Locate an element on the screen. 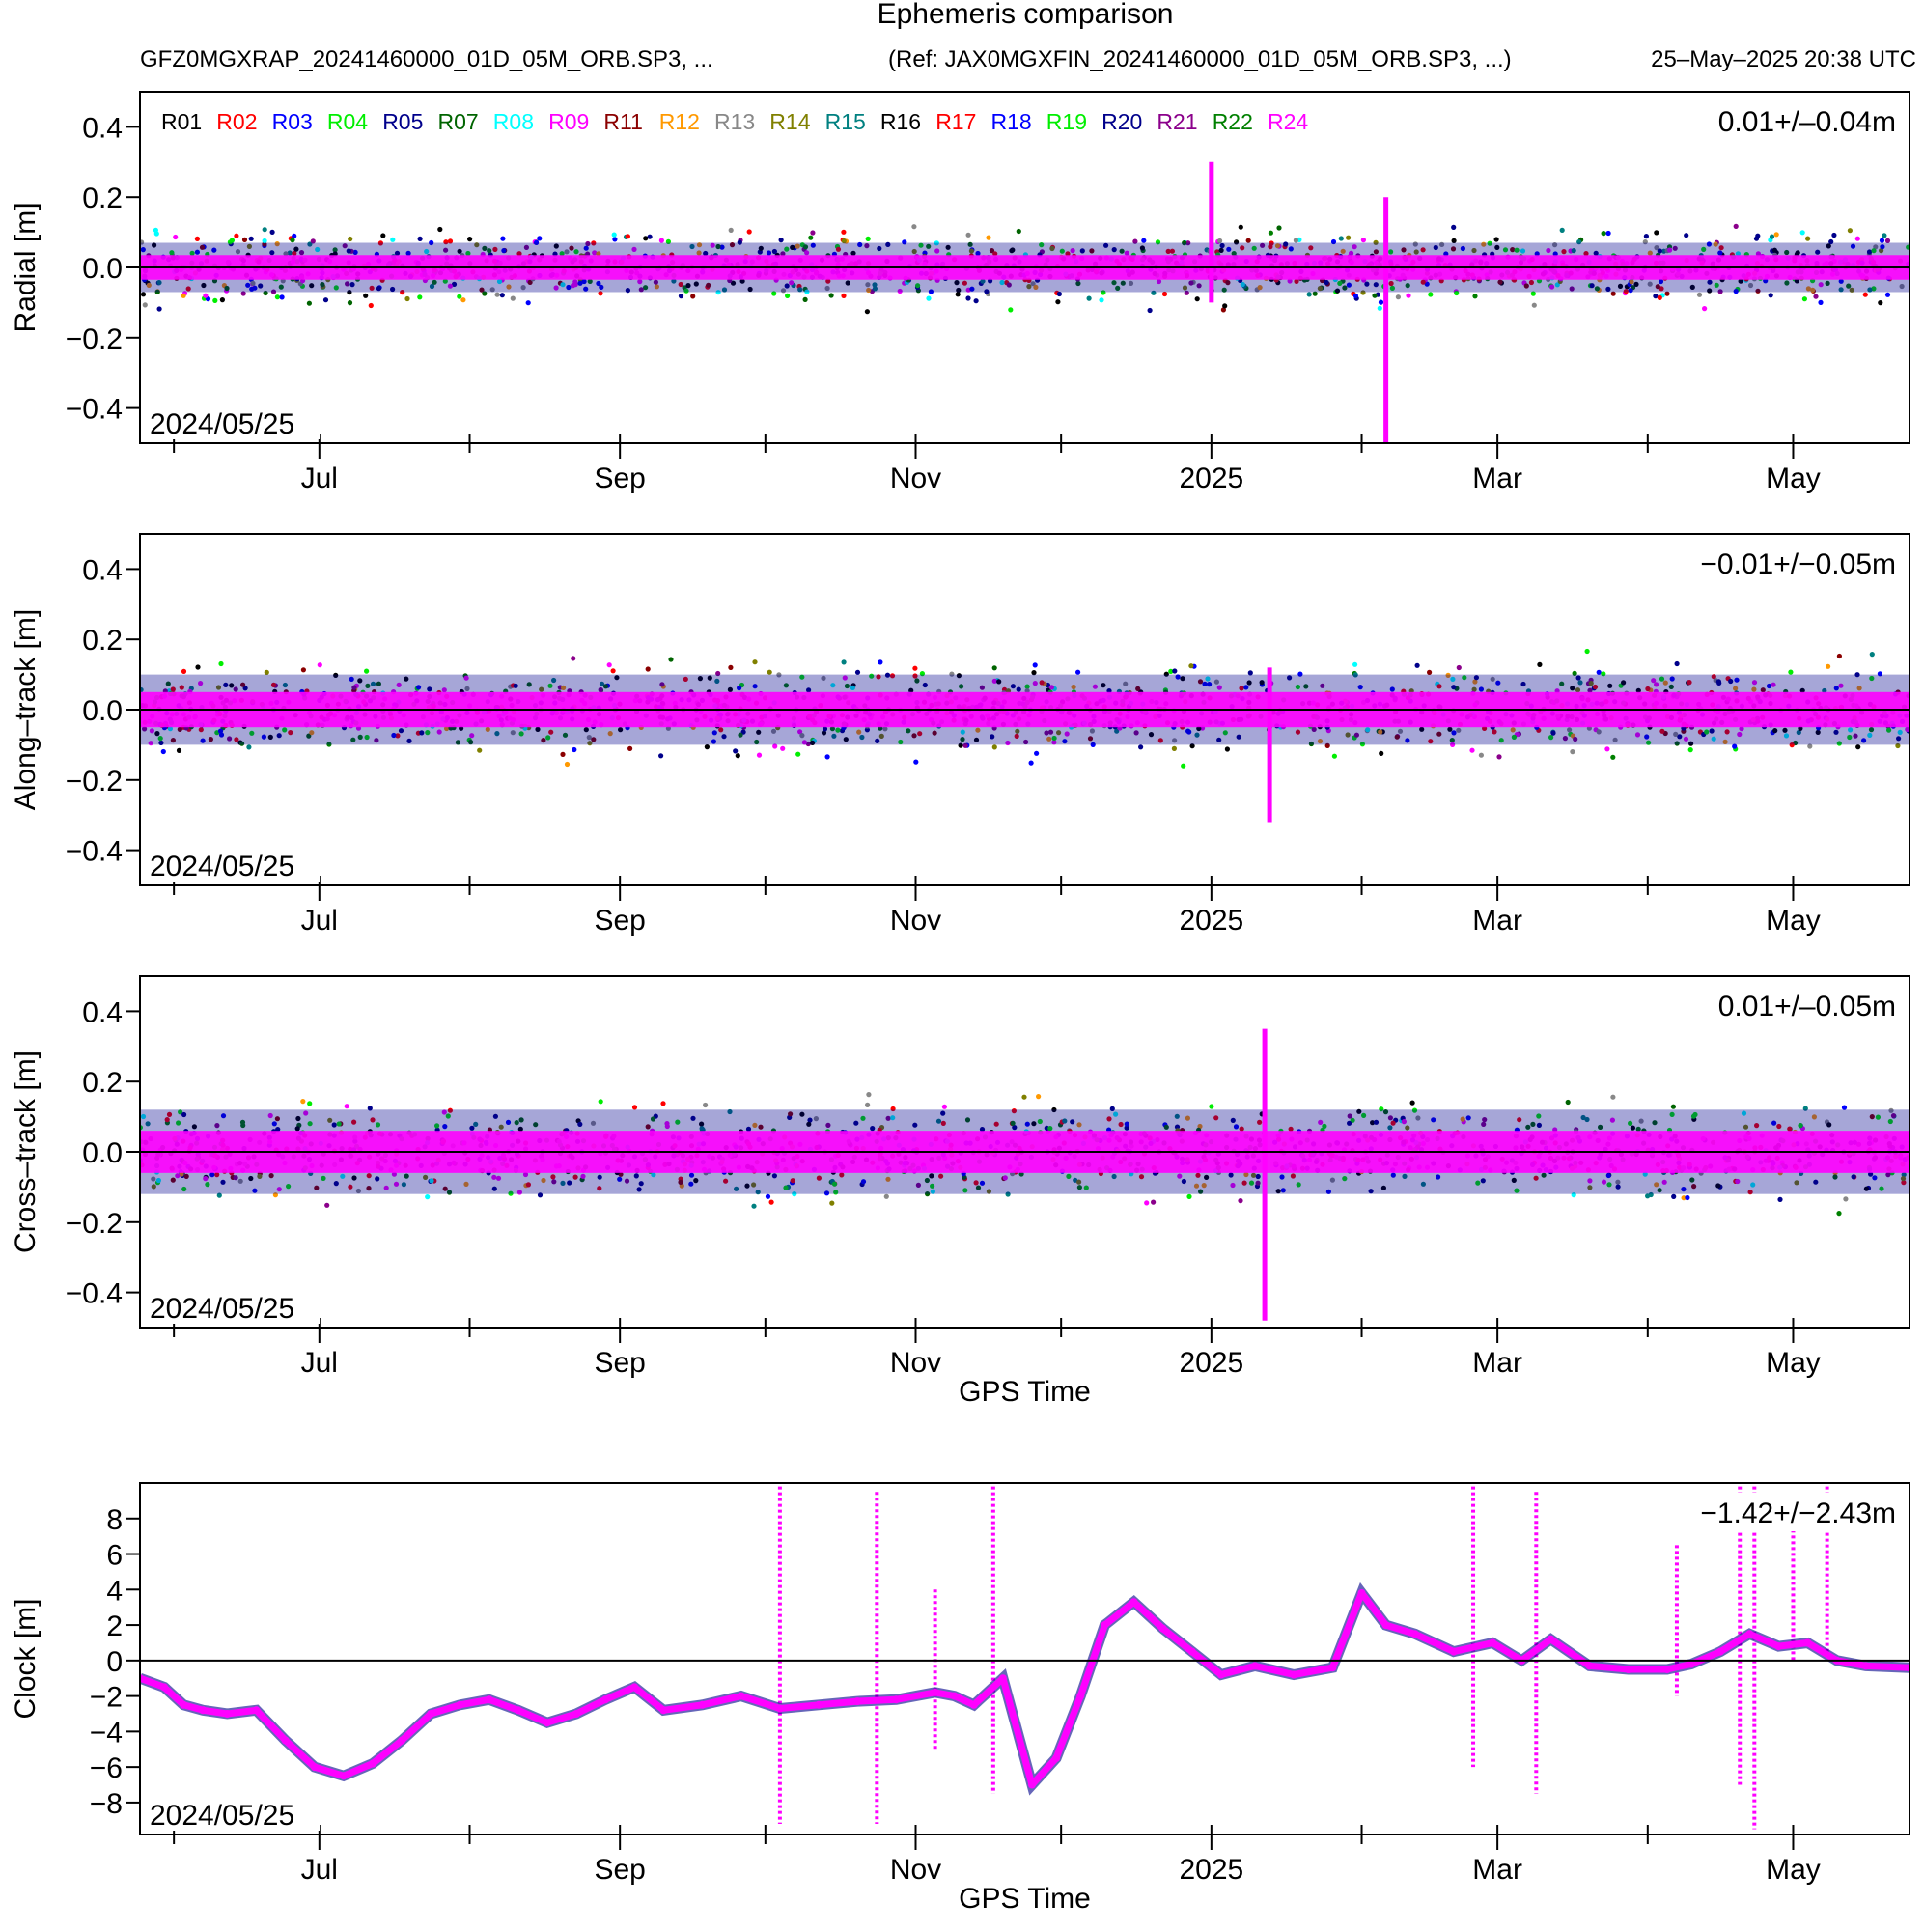 The height and width of the screenshot is (1932, 1924). y-tick-label: −6 is located at coordinates (106, 1768).